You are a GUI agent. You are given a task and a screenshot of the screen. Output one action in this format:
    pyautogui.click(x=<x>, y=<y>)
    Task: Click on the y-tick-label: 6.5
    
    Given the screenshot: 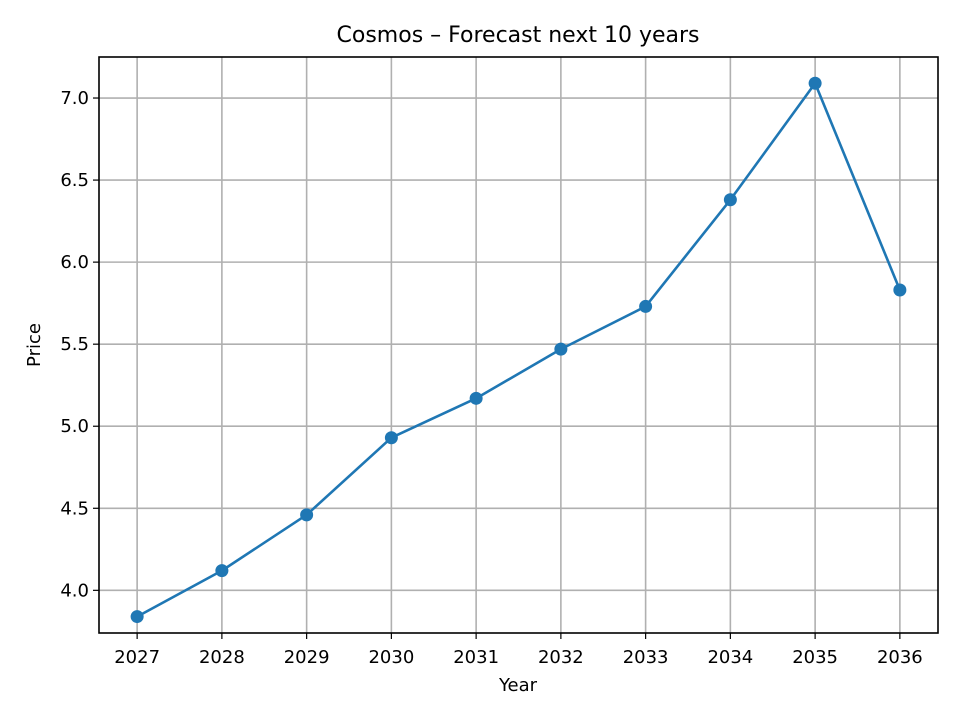 What is the action you would take?
    pyautogui.click(x=74, y=180)
    